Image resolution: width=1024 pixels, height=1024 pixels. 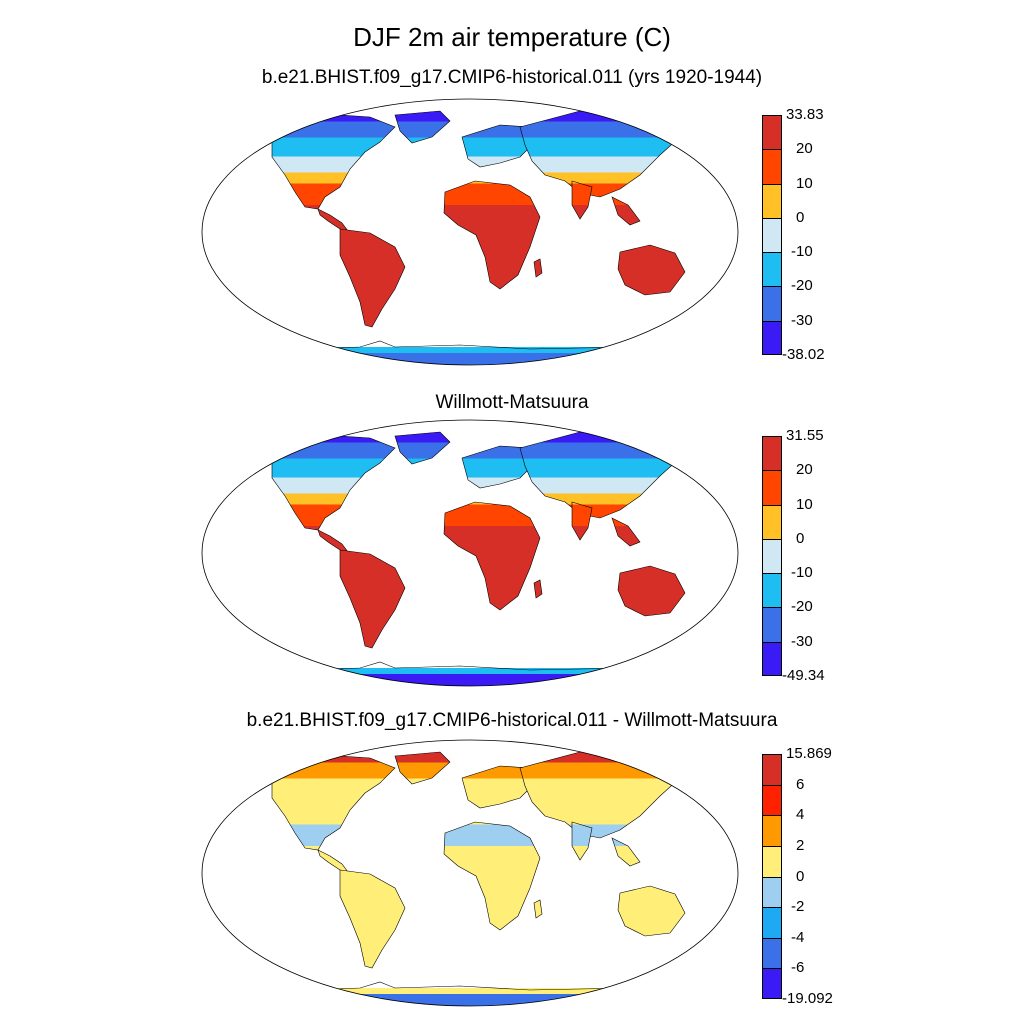 I want to click on colorbar-label: 4, so click(x=800, y=815).